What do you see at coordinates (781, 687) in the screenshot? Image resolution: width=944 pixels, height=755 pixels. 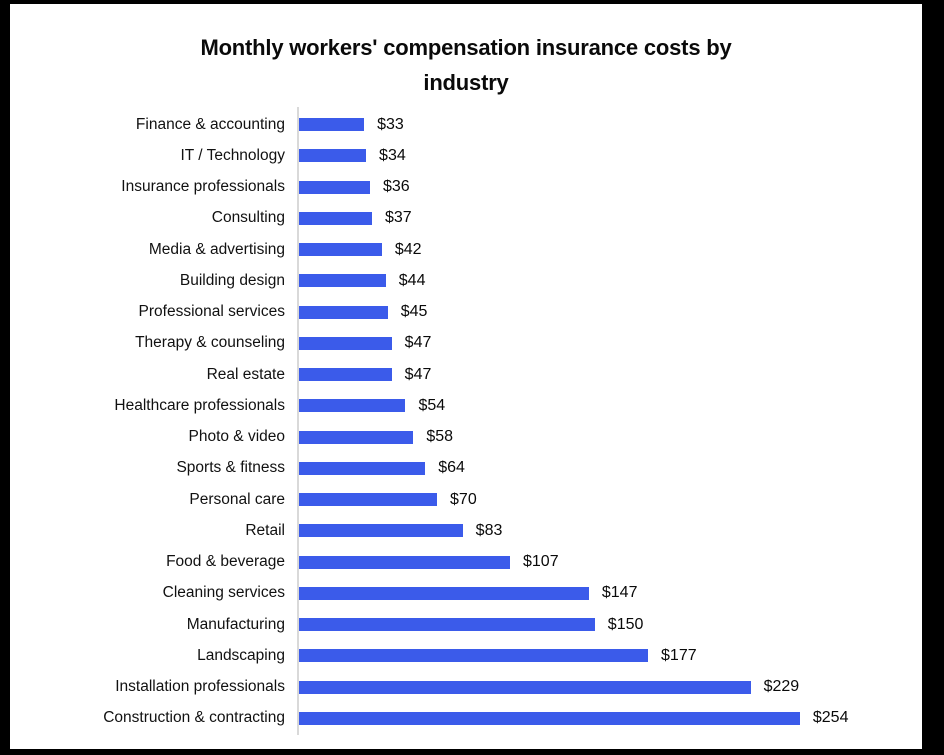 I see `value-label: $229` at bounding box center [781, 687].